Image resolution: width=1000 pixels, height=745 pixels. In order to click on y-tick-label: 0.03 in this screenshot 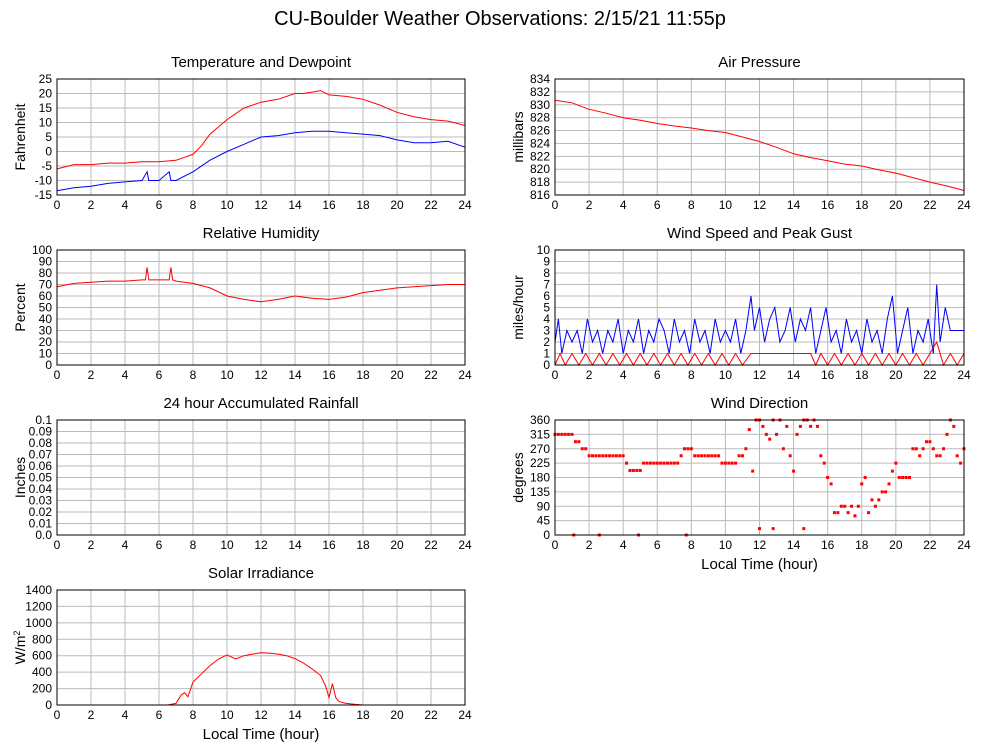, I will do `click(41, 501)`.